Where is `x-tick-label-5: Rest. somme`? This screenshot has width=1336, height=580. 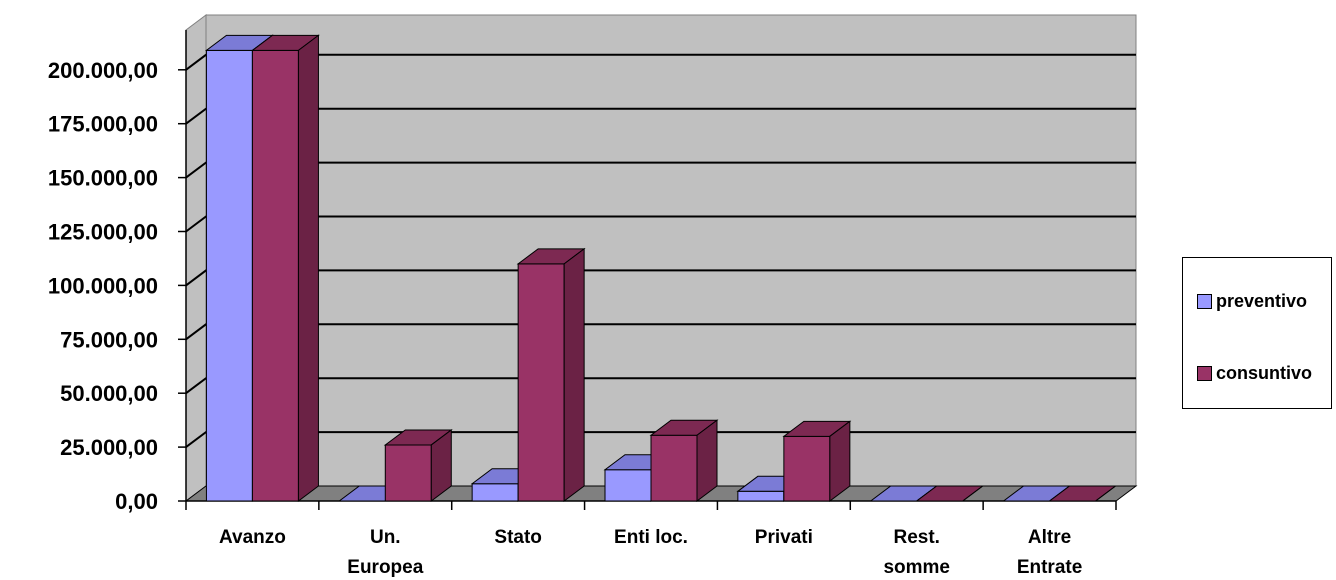 x-tick-label-5: Rest. somme is located at coordinates (916, 552).